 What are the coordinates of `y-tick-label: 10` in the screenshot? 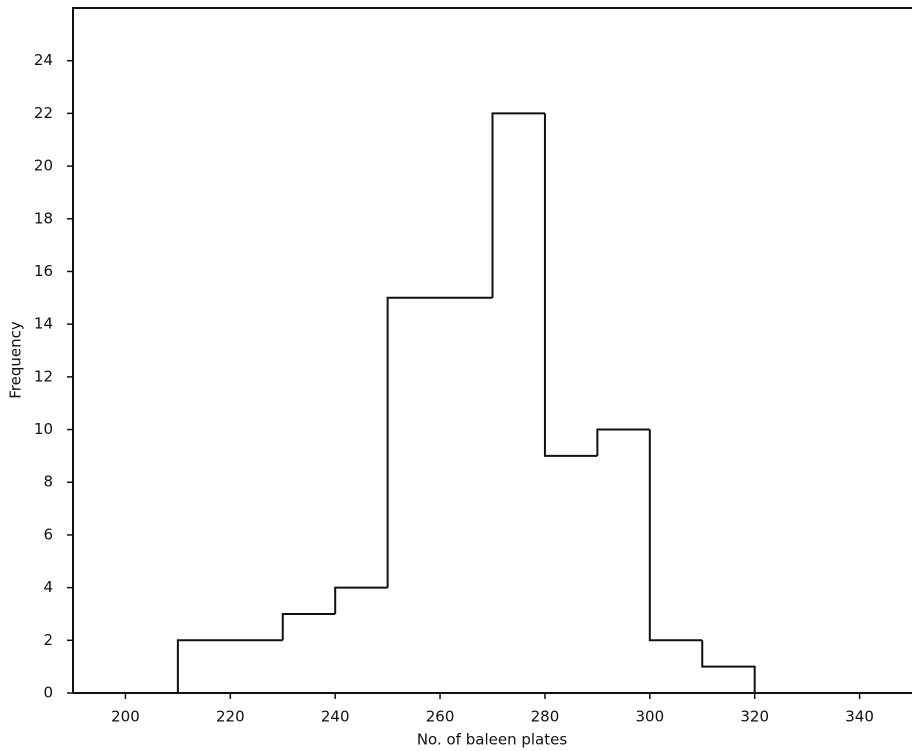 It's located at (43, 429).